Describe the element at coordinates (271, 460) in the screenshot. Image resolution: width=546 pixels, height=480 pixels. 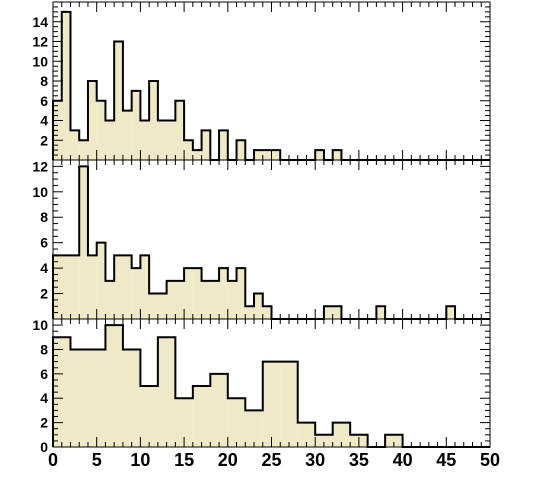
I see `x-tick-label: 25` at that location.